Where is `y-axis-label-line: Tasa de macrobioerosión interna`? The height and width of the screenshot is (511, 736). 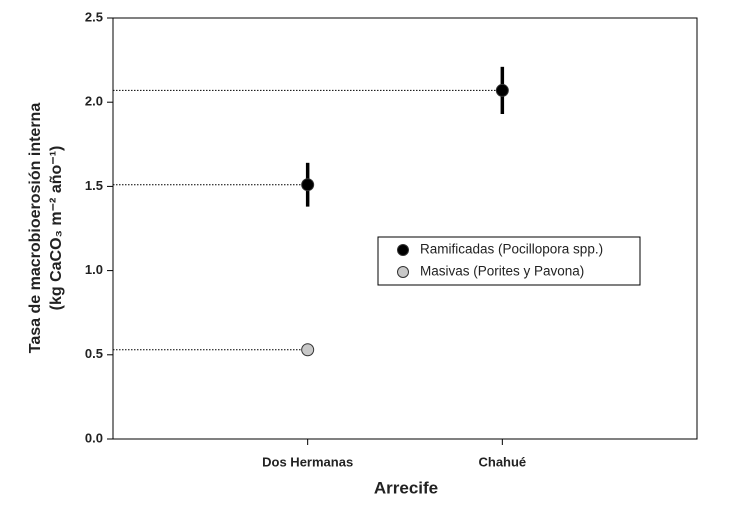
y-axis-label-line: Tasa de macrobioerosión interna is located at coordinates (35, 228).